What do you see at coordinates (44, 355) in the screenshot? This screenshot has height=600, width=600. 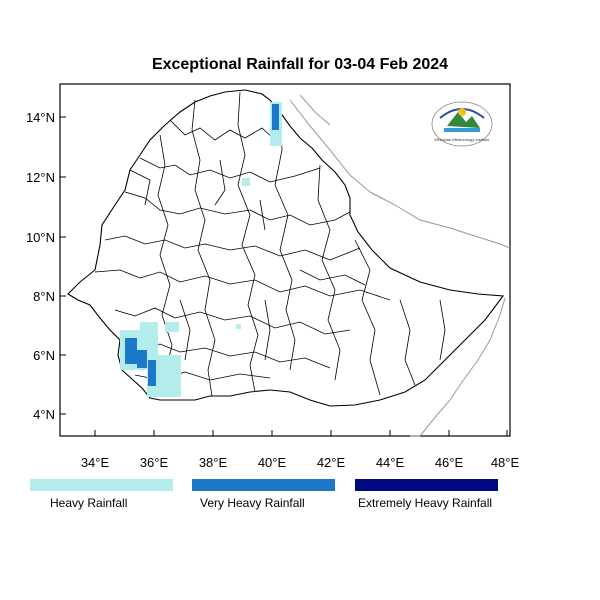 I see `lat-tick-6n: 6°N` at bounding box center [44, 355].